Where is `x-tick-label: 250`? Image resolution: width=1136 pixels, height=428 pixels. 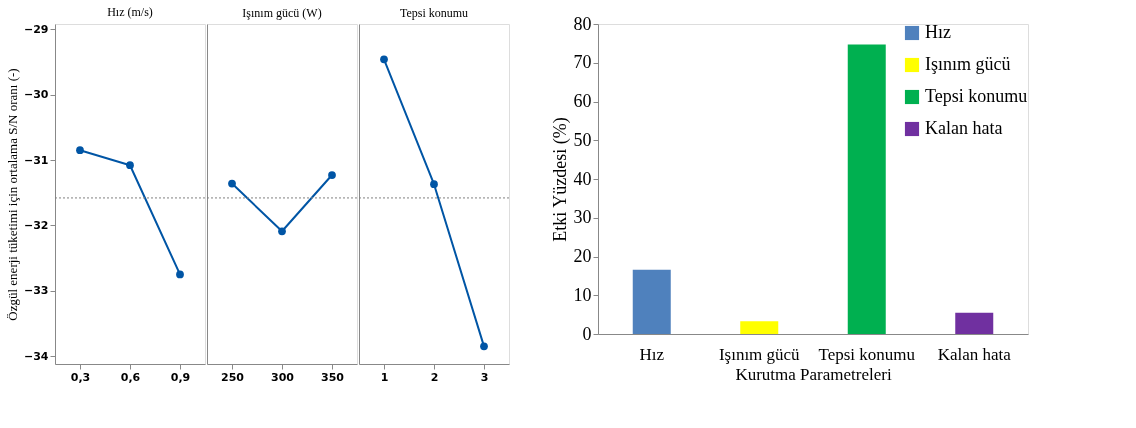 x-tick-label: 250 is located at coordinates (233, 377).